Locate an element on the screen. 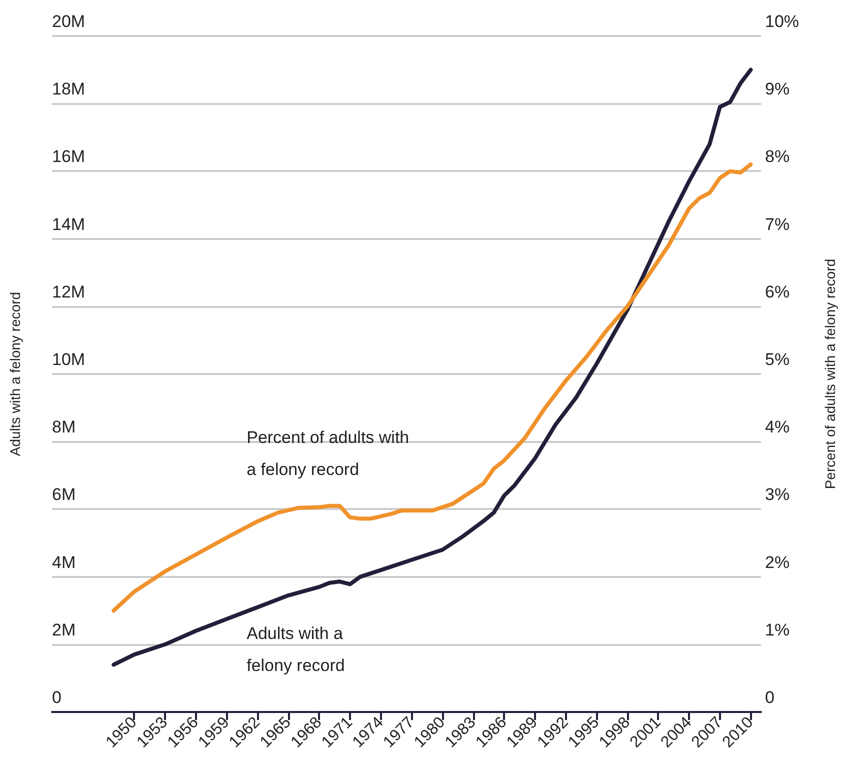  y2-tick-label: 7% is located at coordinates (777, 224).